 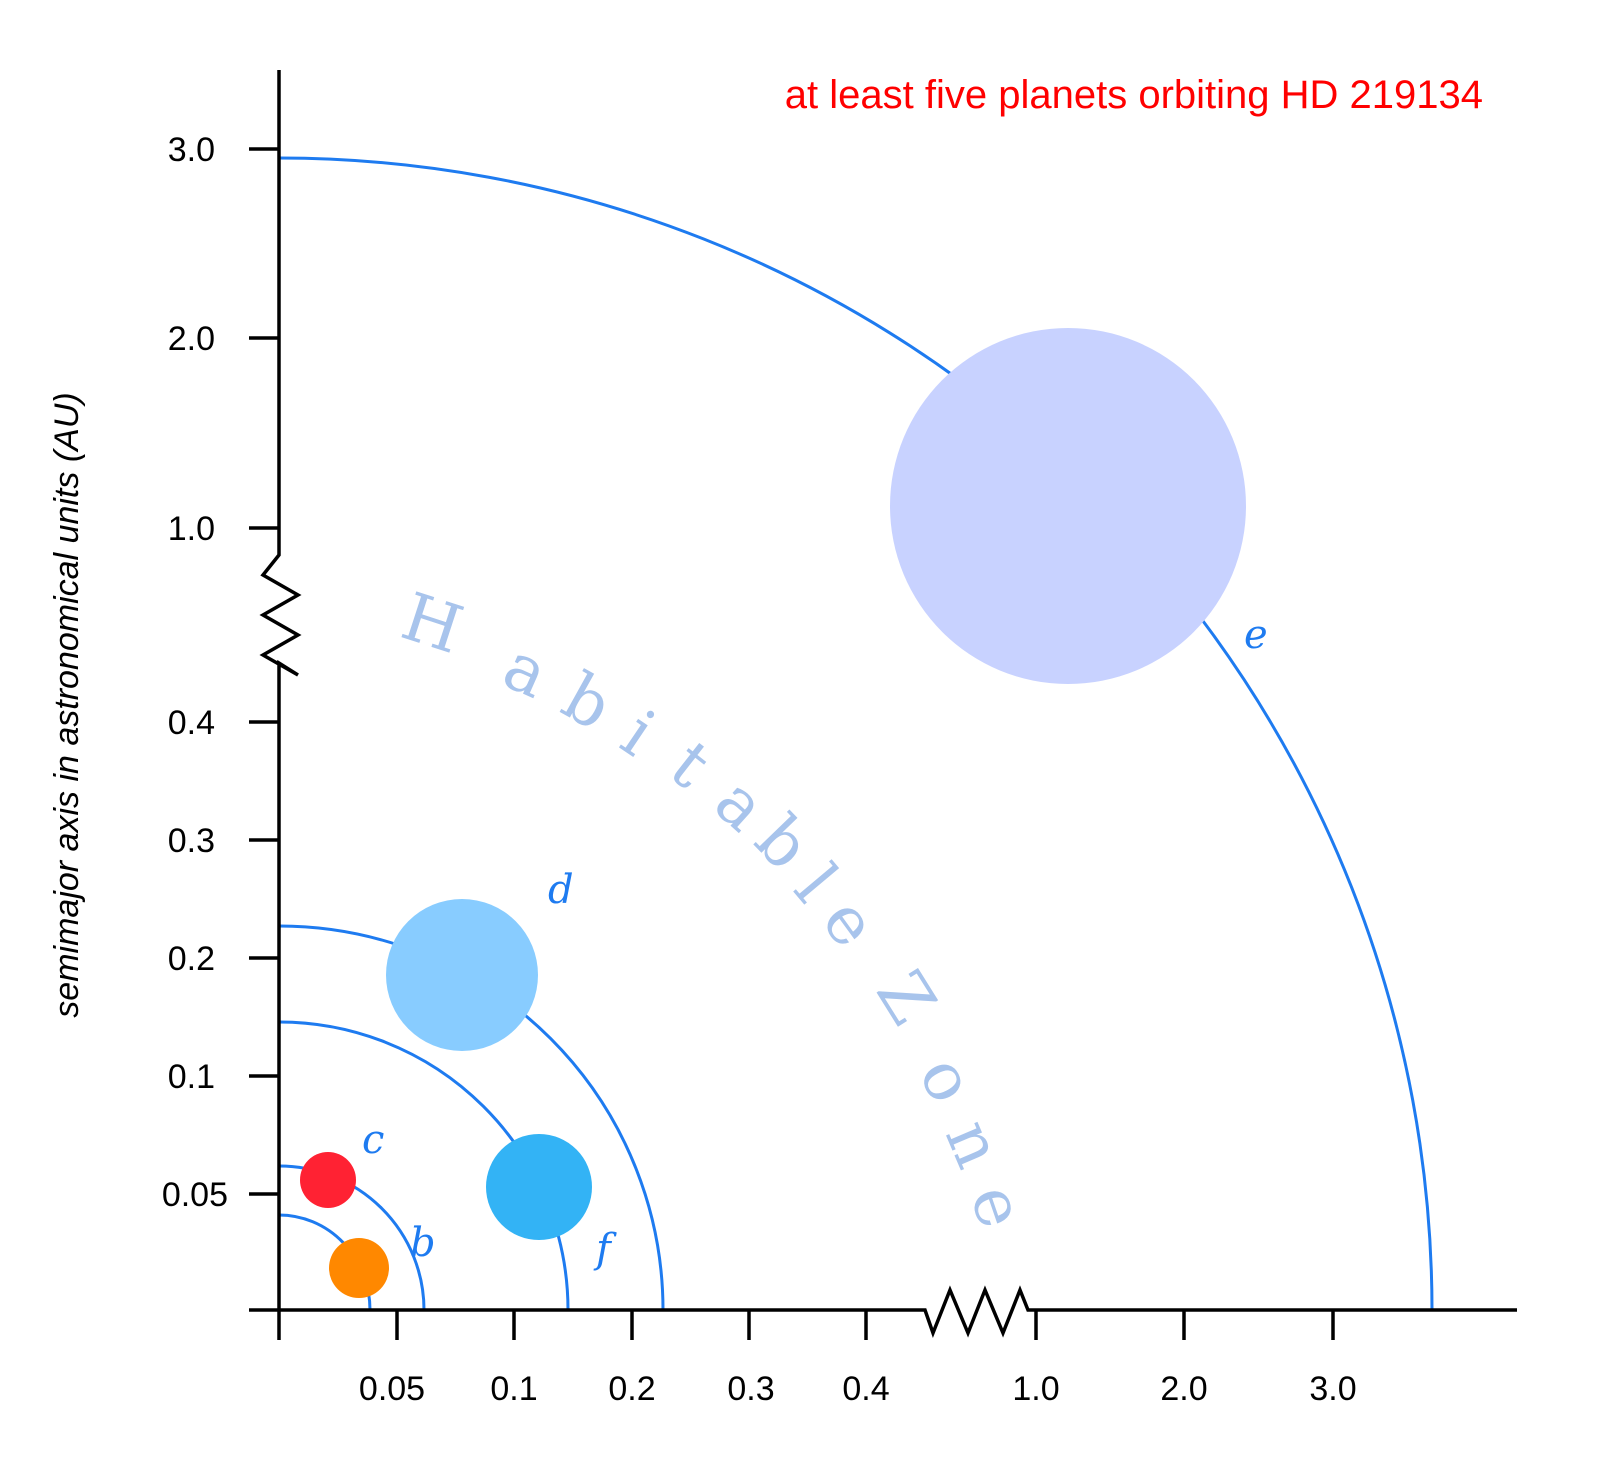 I want to click on y-axis-line, so click(x=280, y=690).